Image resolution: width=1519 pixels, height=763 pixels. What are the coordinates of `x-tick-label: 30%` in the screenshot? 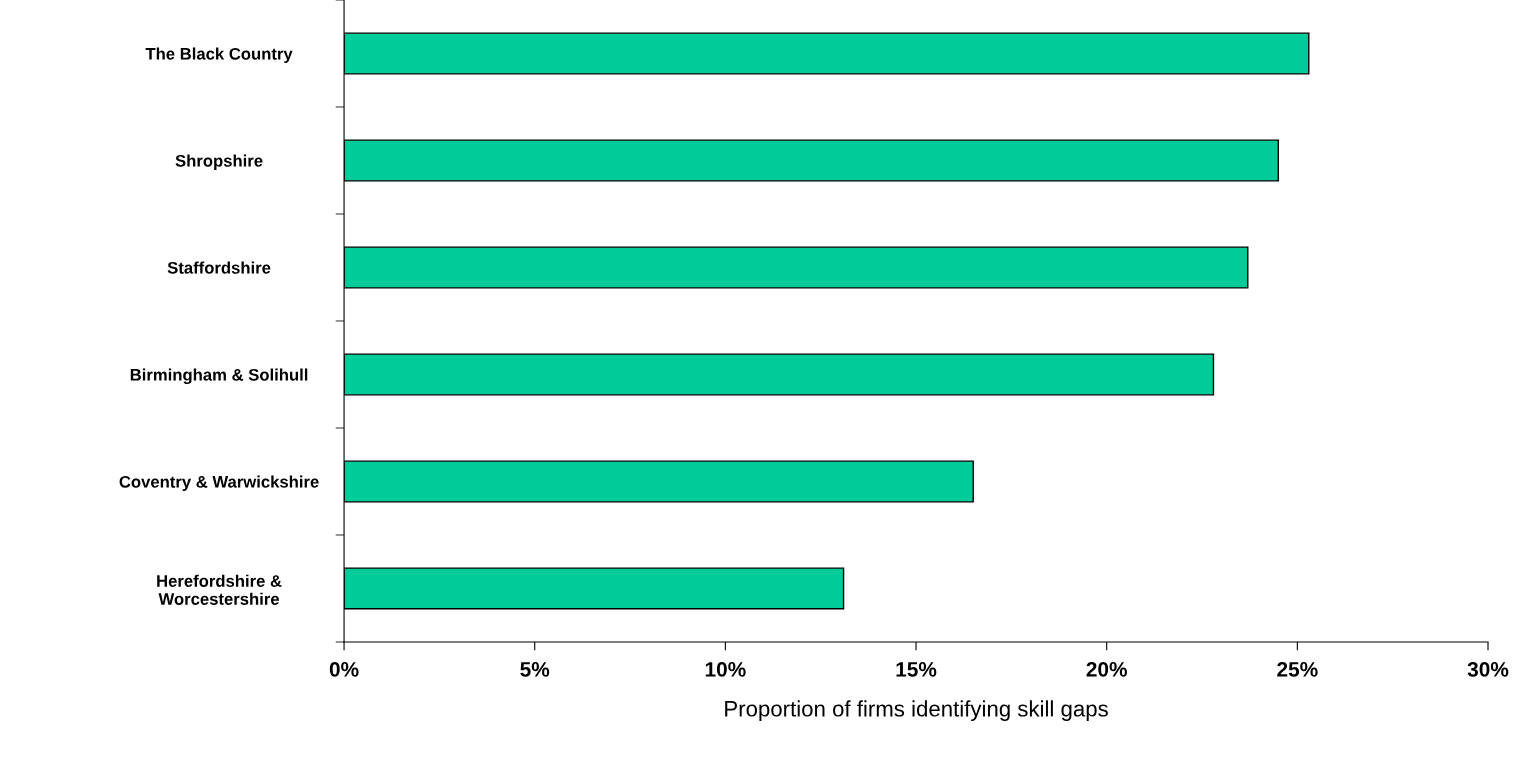 It's located at (1488, 669).